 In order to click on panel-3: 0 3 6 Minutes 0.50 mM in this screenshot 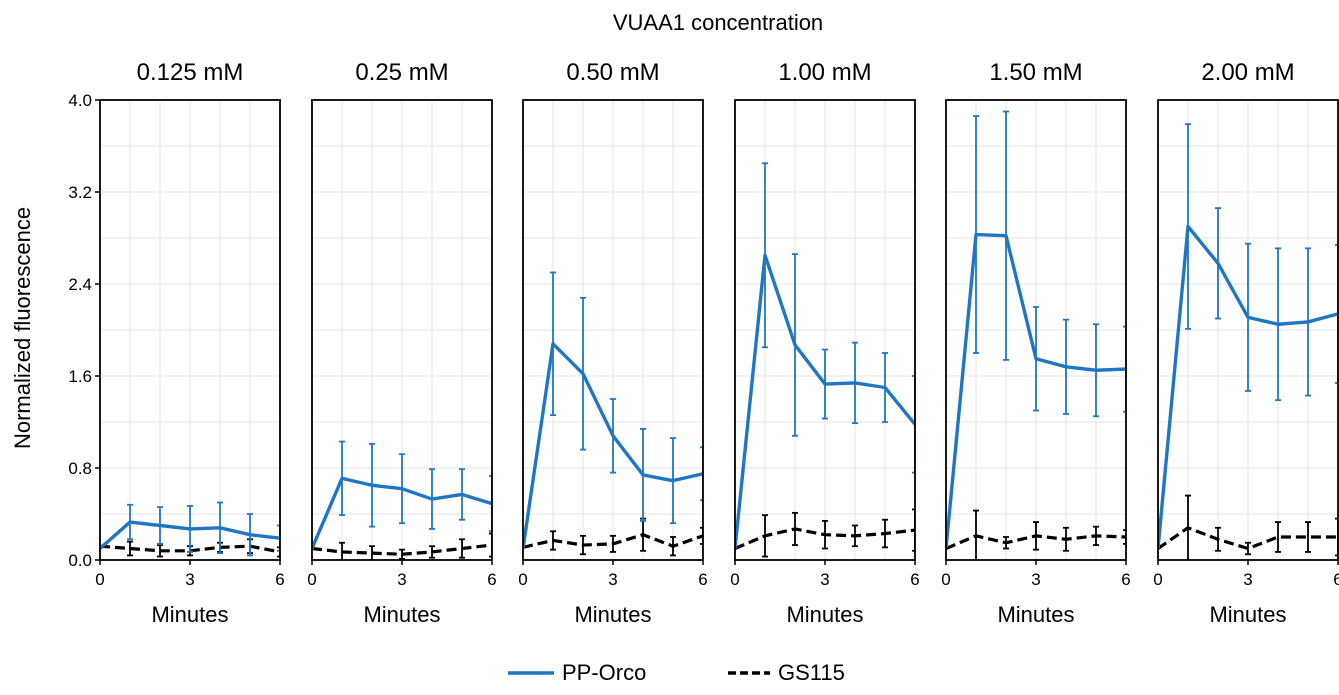, I will do `click(612, 343)`.